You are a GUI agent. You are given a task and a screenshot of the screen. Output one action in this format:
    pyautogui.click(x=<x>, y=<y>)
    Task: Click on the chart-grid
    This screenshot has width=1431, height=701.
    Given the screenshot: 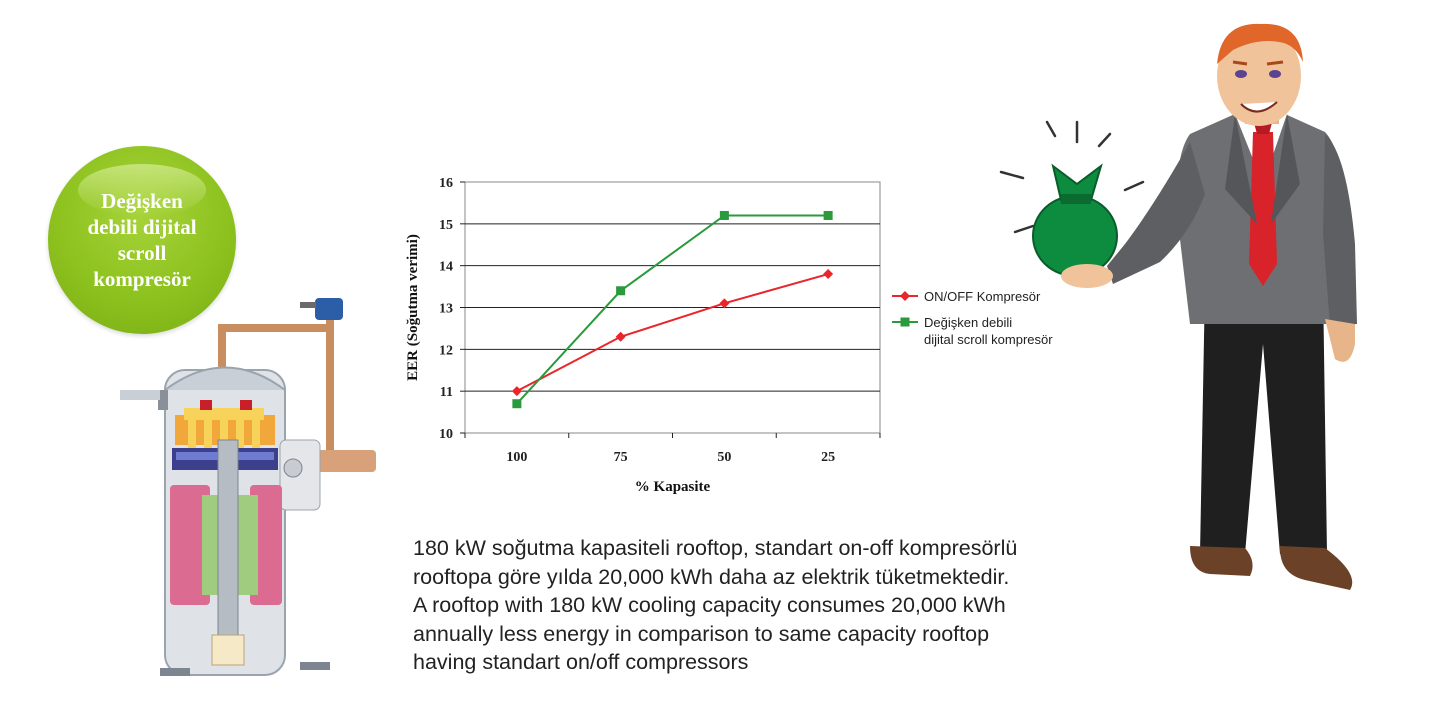 What is the action you would take?
    pyautogui.click(x=672, y=307)
    